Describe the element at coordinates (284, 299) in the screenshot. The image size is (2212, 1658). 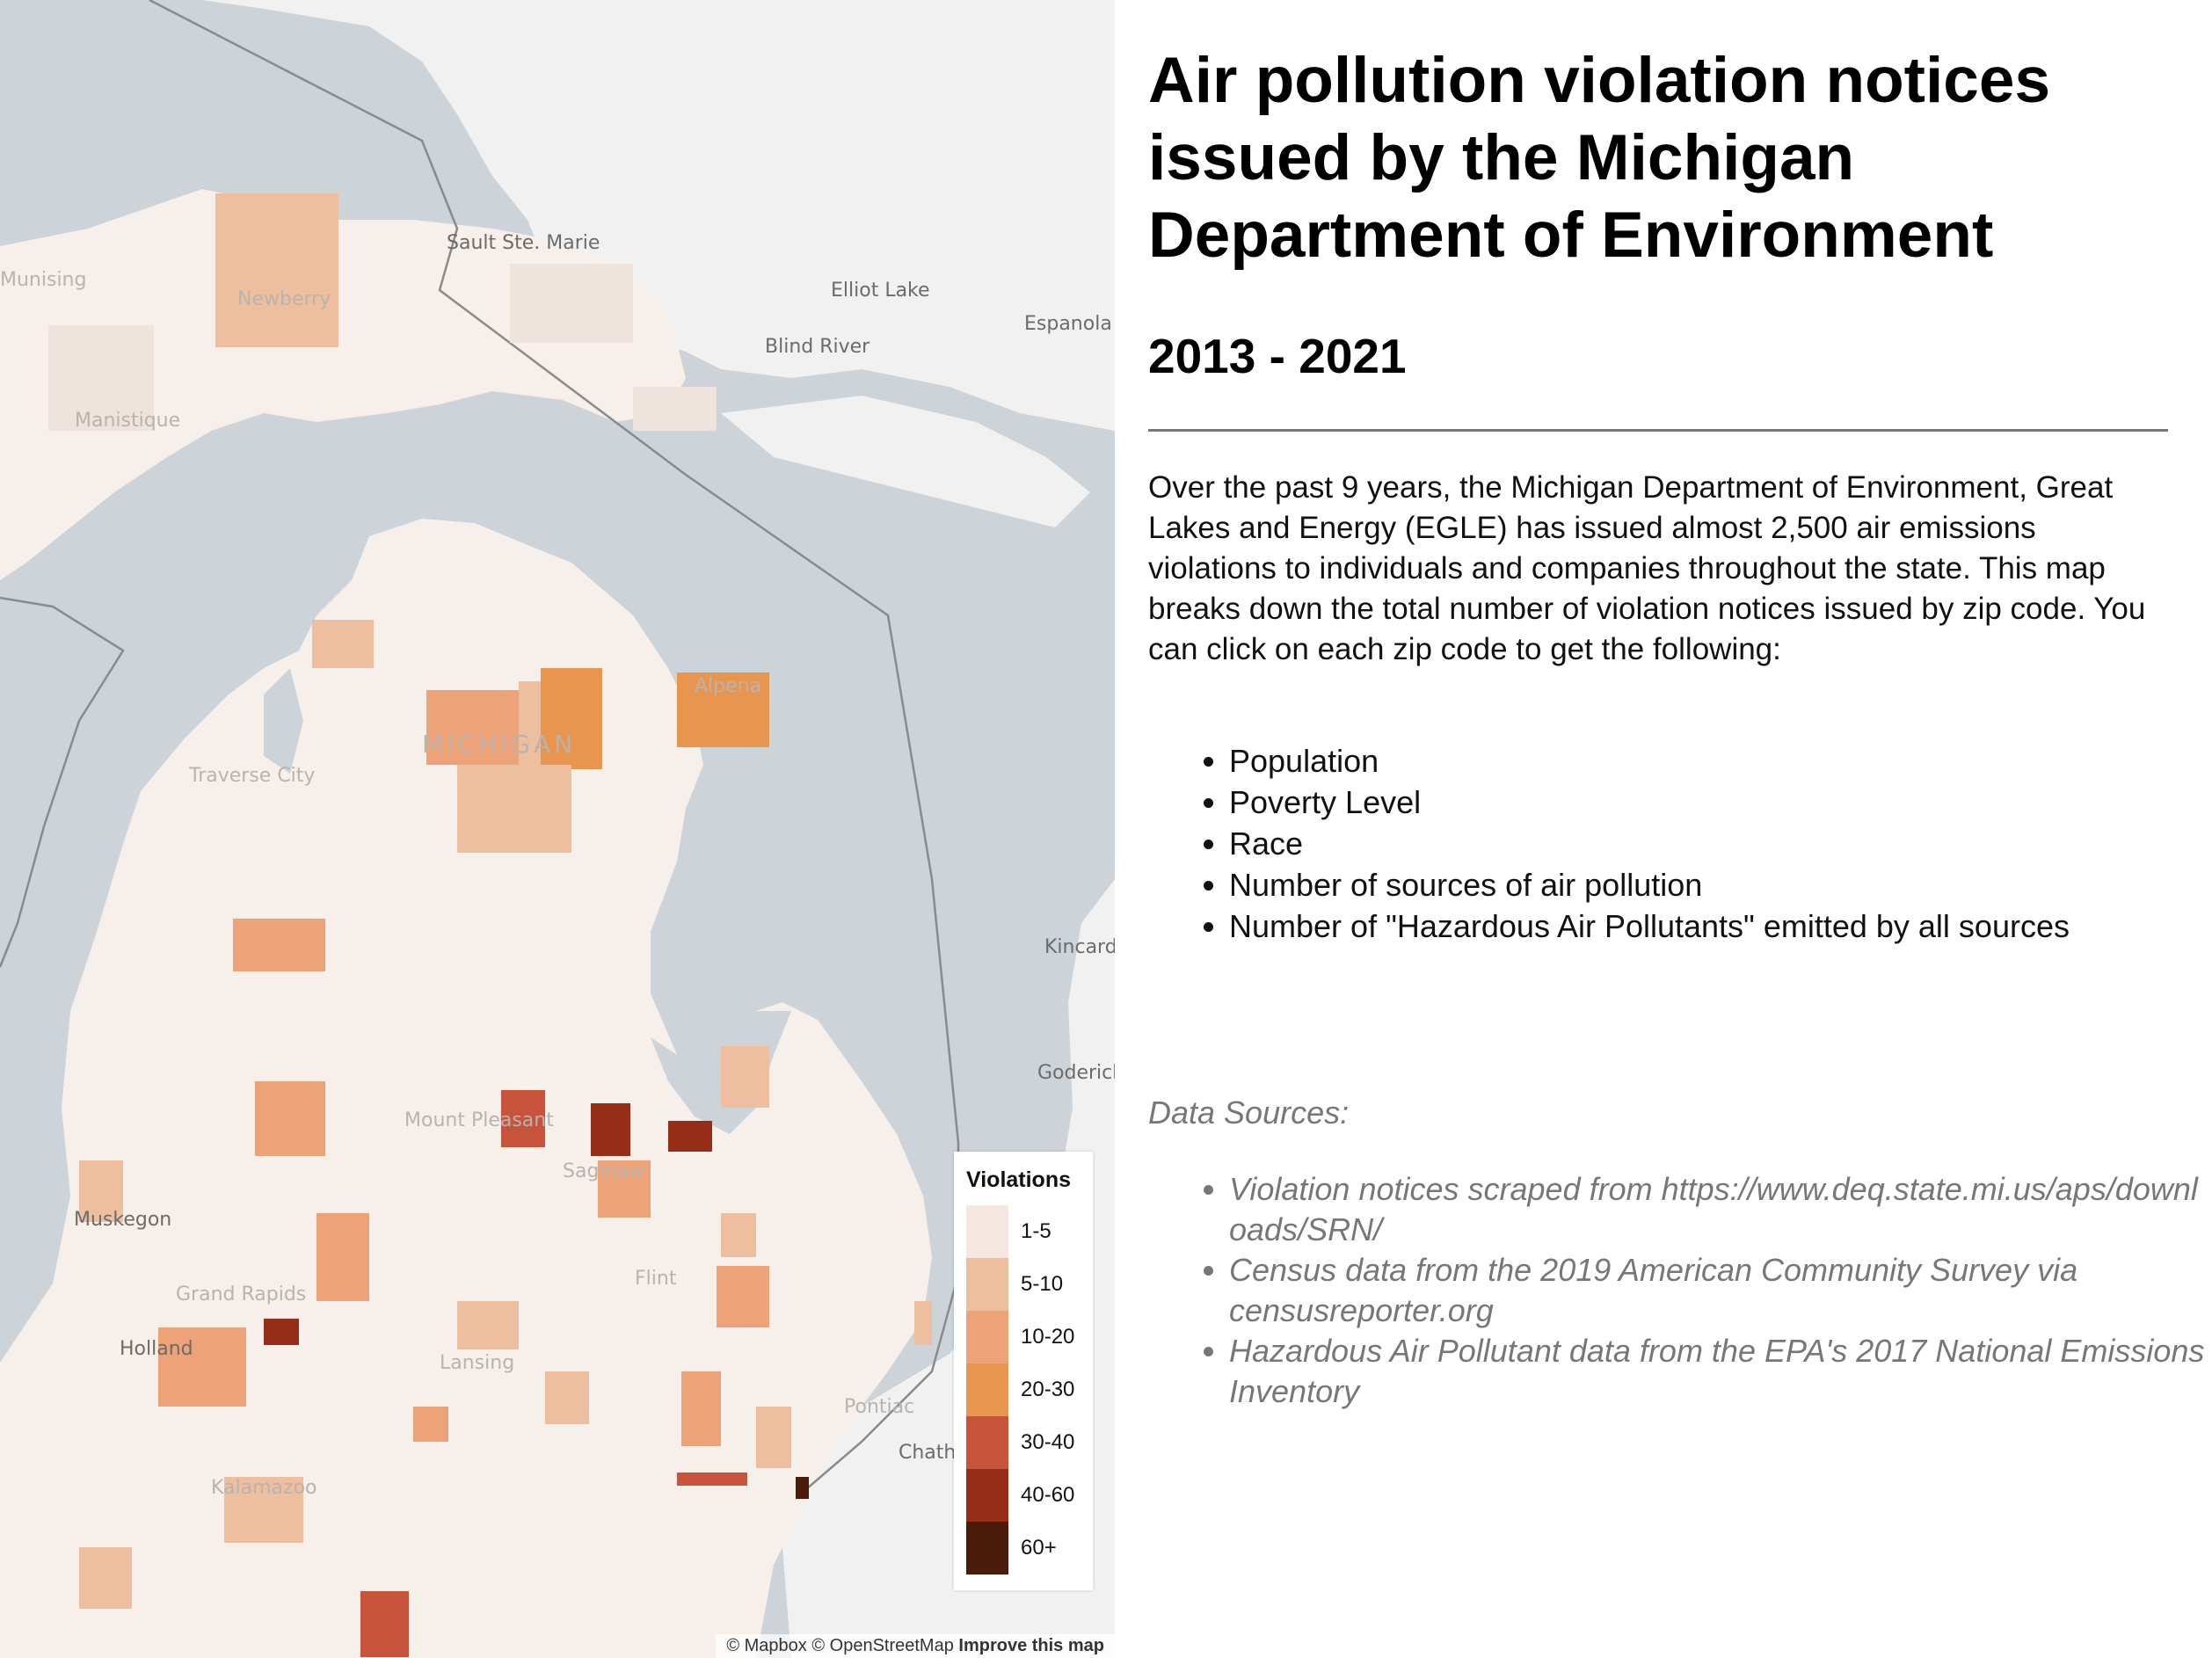
I see `place-label-newberry: Newberry` at that location.